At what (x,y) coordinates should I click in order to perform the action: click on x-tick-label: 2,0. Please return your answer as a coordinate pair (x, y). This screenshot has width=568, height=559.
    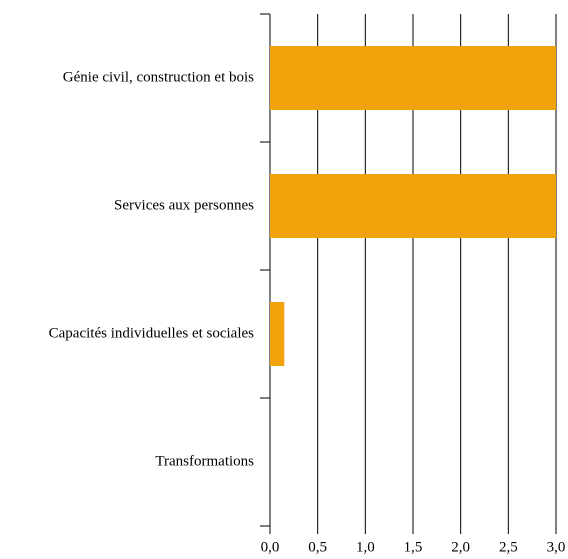
    Looking at the image, I should click on (460, 547).